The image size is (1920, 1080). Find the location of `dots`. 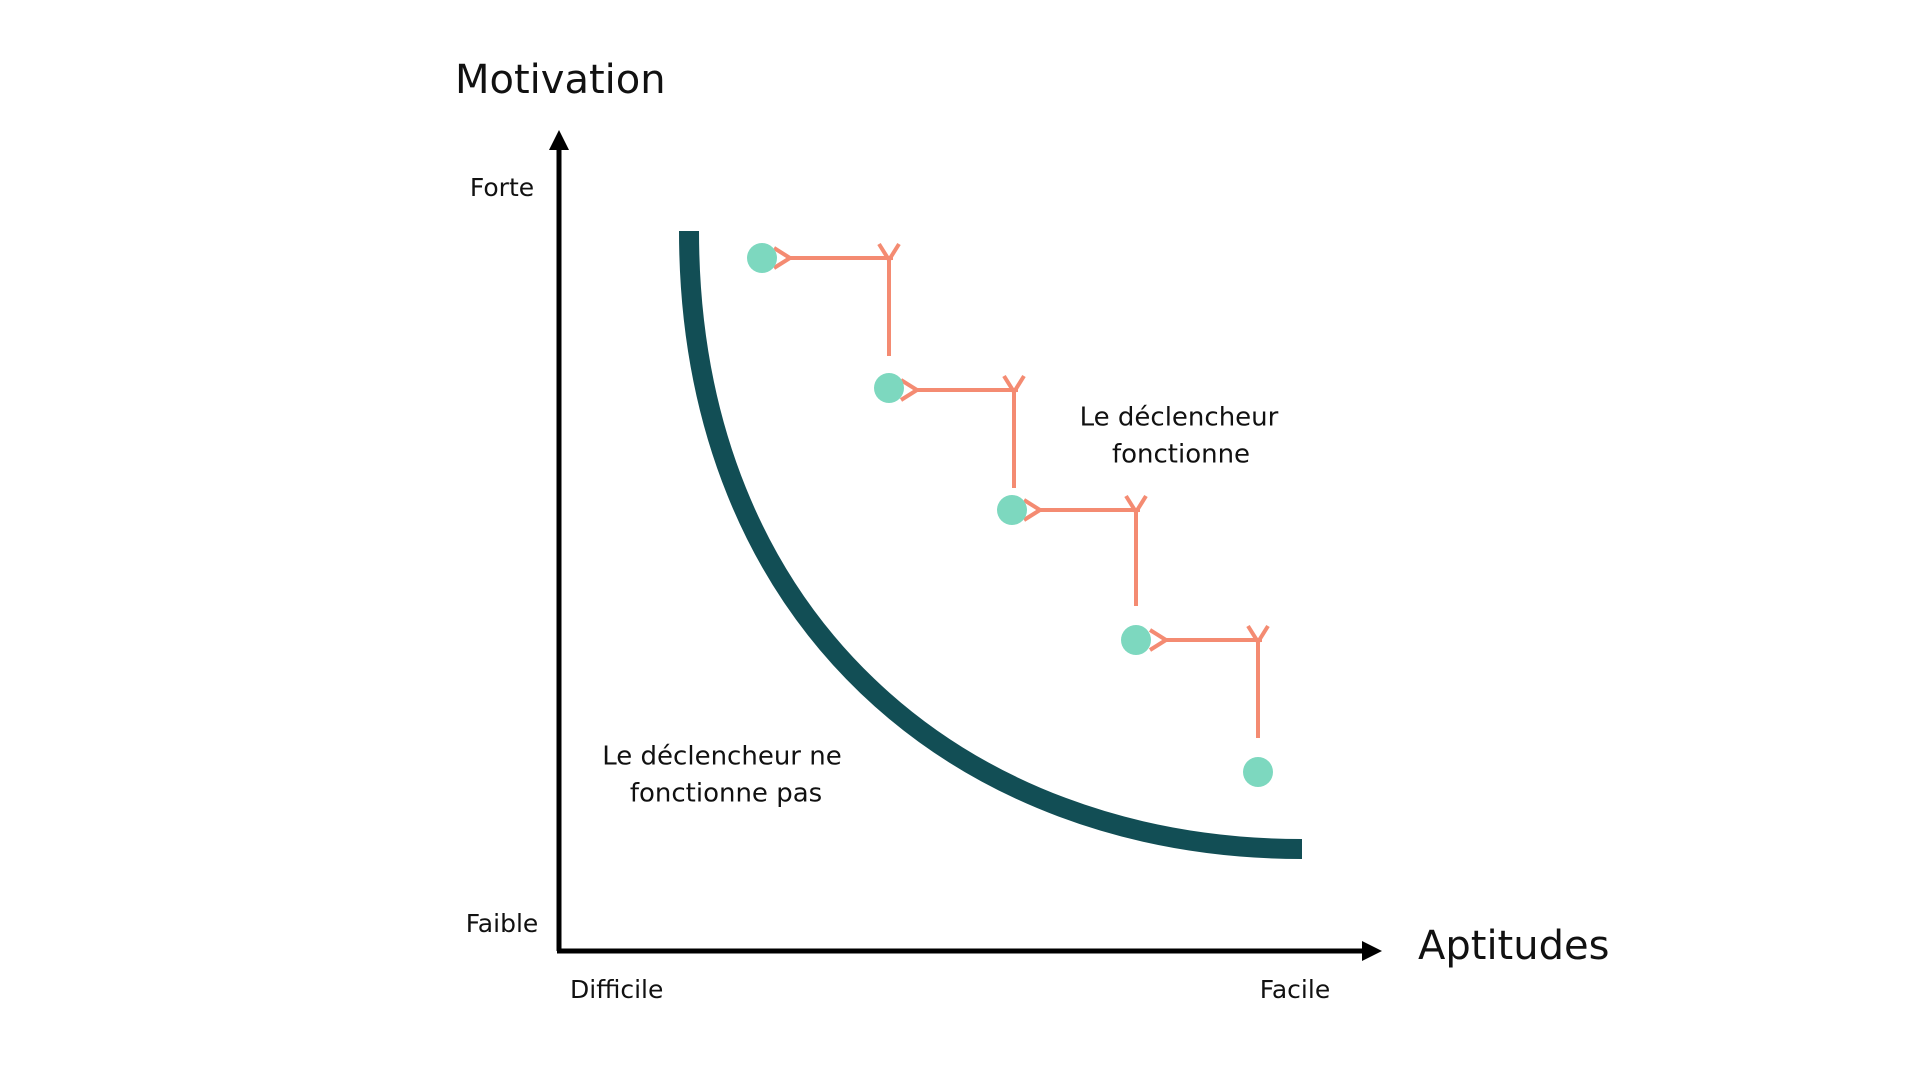

dots is located at coordinates (1010, 515).